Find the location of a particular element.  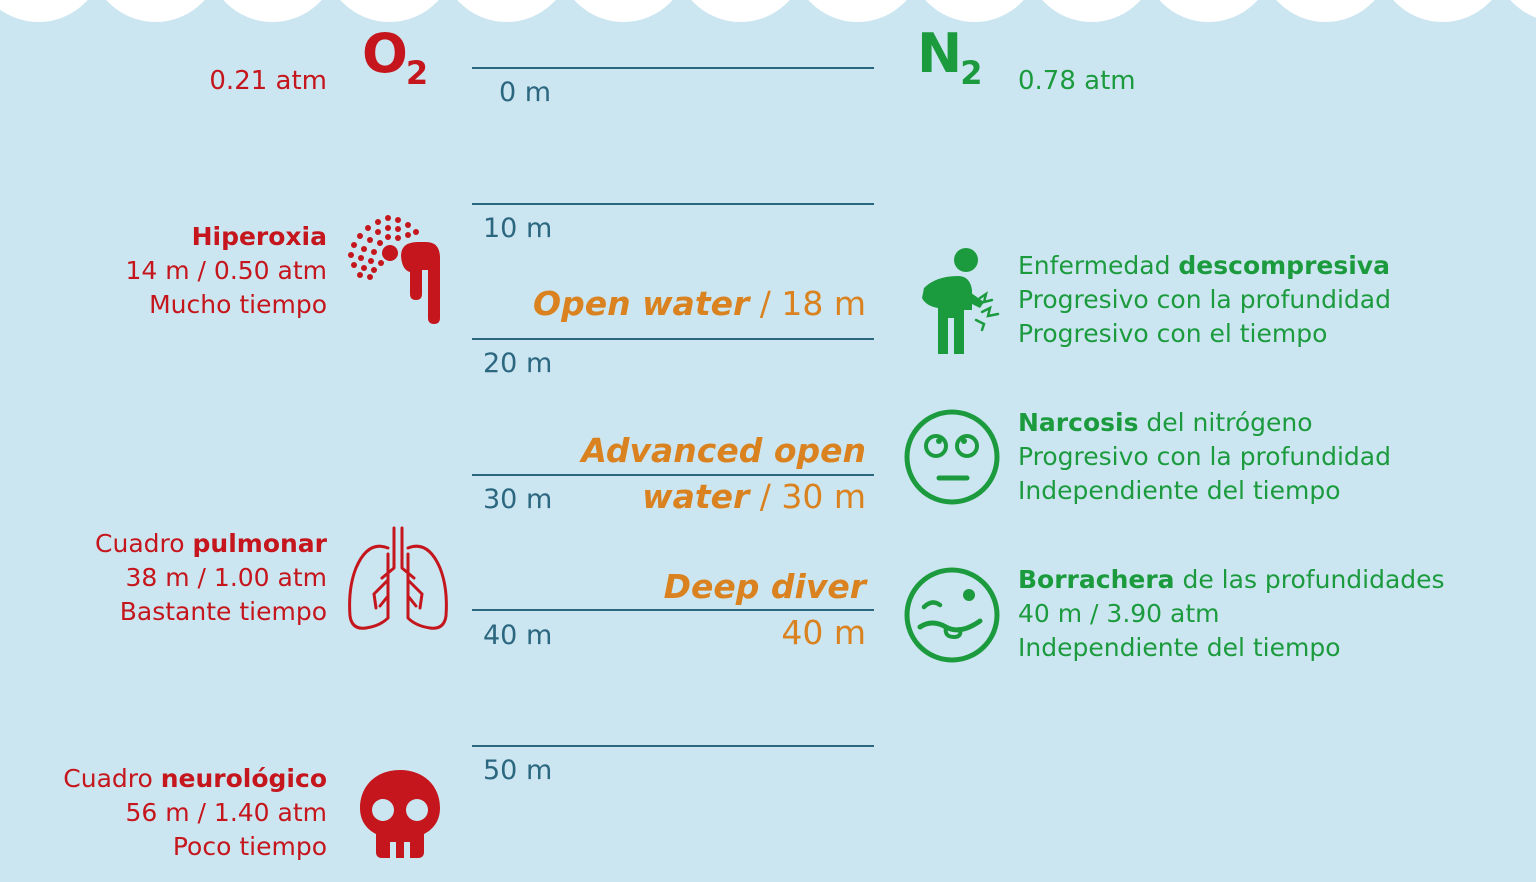

surface-foam is located at coordinates (768, 11).